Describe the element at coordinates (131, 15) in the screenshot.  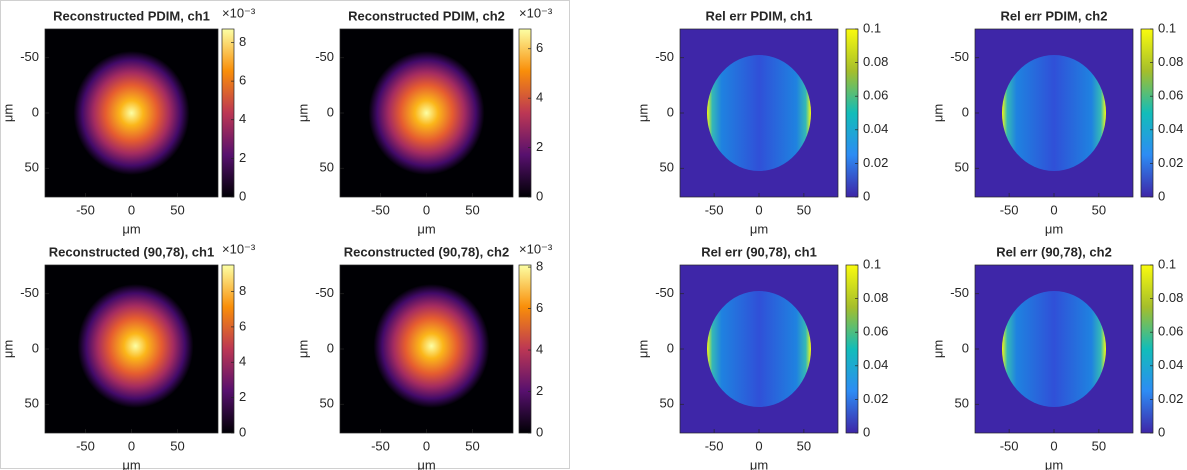
I see `panel-title: Reconstructed PDIM, ch1` at that location.